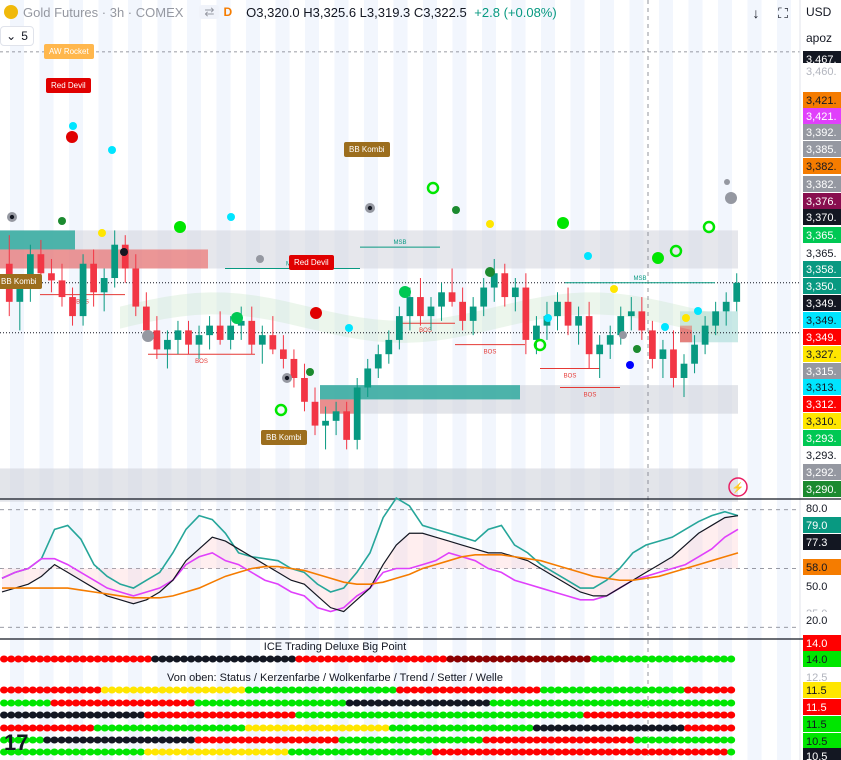 The image size is (841, 760). Describe the element at coordinates (93, 12) in the screenshot. I see `symbol-title: Gold Futures · 3h · COMEX` at that location.